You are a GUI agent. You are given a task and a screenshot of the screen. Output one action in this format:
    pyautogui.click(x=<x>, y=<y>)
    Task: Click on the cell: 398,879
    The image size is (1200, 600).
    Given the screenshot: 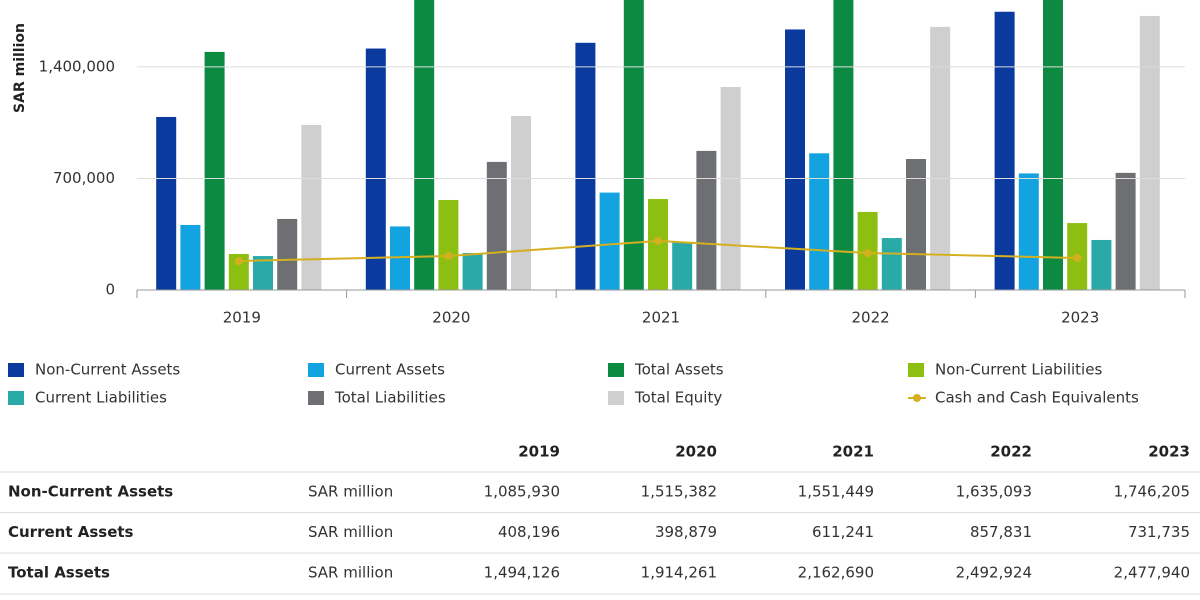 What is the action you would take?
    pyautogui.click(x=686, y=532)
    